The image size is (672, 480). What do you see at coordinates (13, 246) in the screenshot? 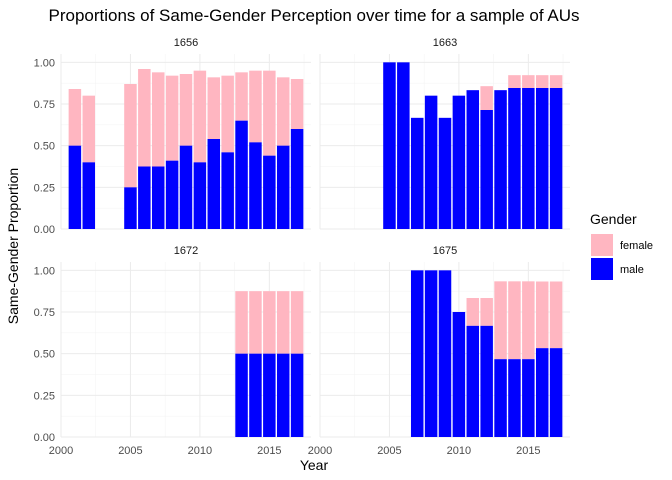
I see `y-axis-title: Same-Gender Proportion` at bounding box center [13, 246].